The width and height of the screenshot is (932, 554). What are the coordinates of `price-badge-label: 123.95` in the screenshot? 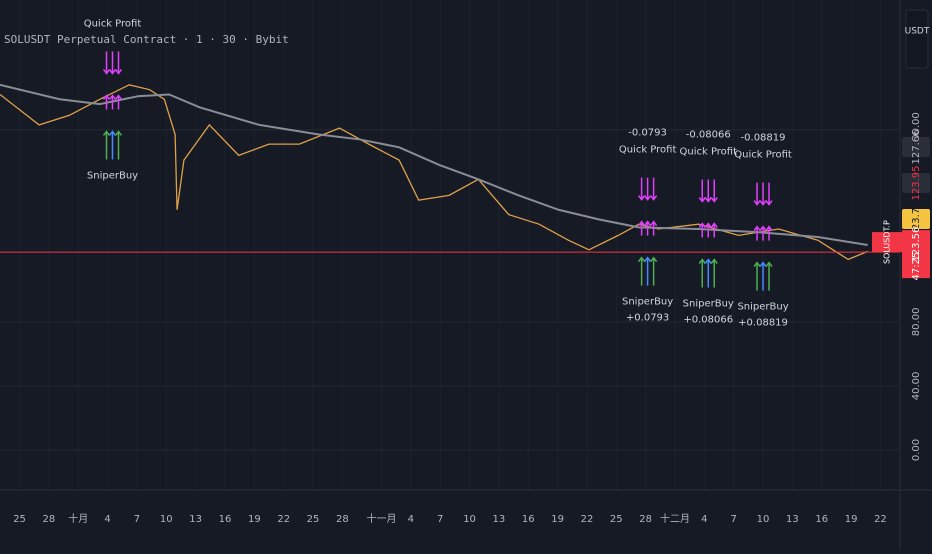 It's located at (916, 183).